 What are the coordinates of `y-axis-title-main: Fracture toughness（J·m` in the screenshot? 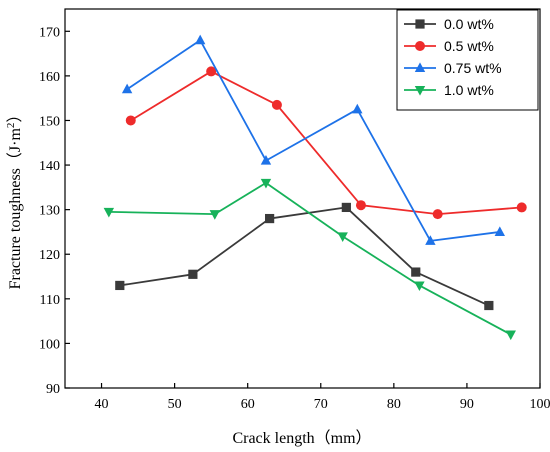 It's located at (15, 209).